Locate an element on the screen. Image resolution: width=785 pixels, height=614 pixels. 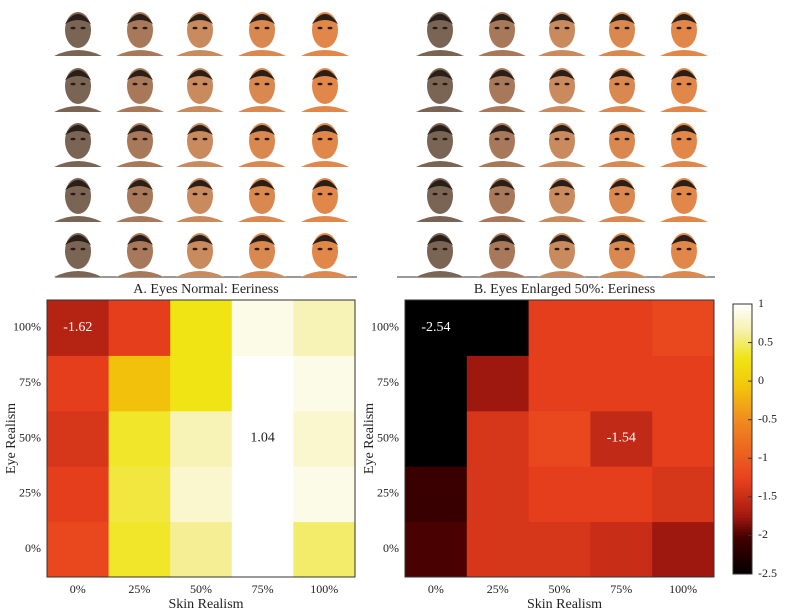
y-tick-label: 0% is located at coordinates (33, 548).